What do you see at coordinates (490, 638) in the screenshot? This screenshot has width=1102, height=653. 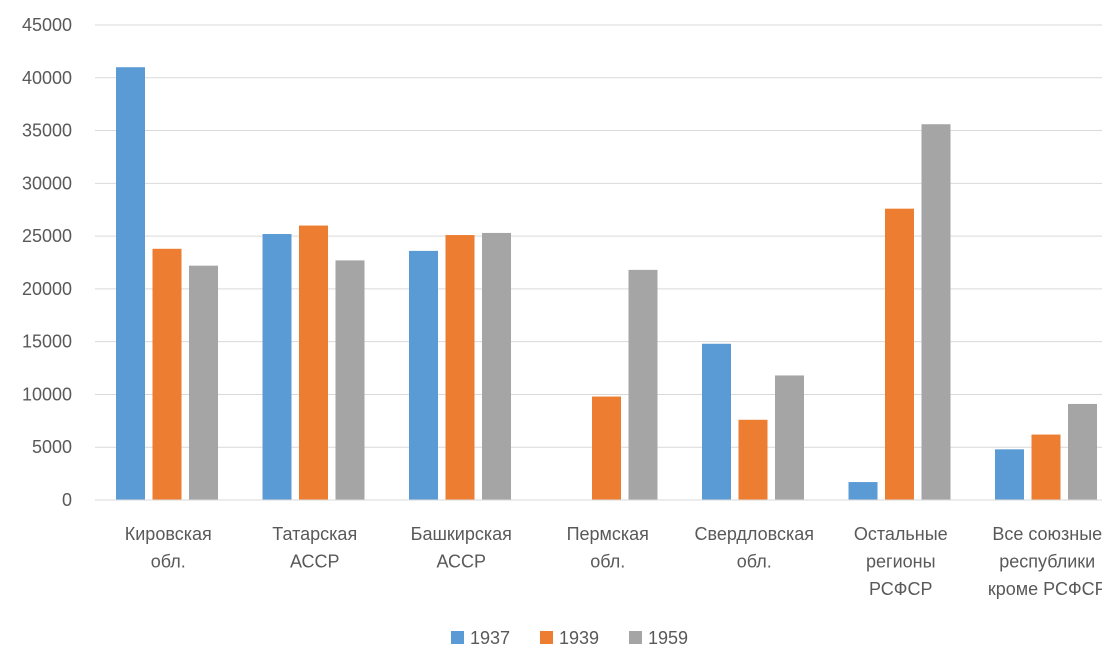 I see `legend-label-1937: 1937` at bounding box center [490, 638].